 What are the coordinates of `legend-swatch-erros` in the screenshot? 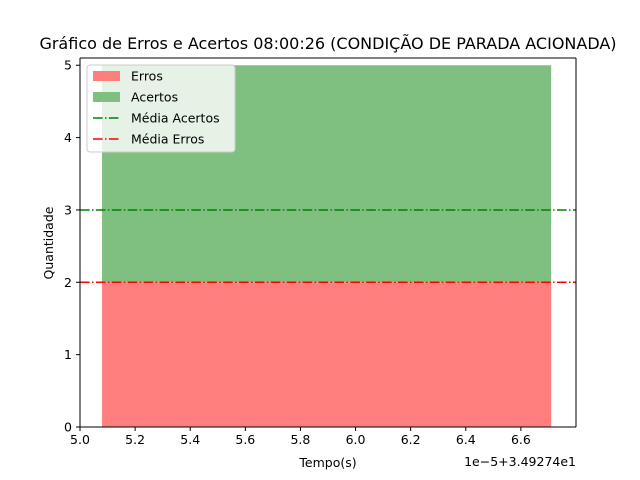 It's located at (106, 76).